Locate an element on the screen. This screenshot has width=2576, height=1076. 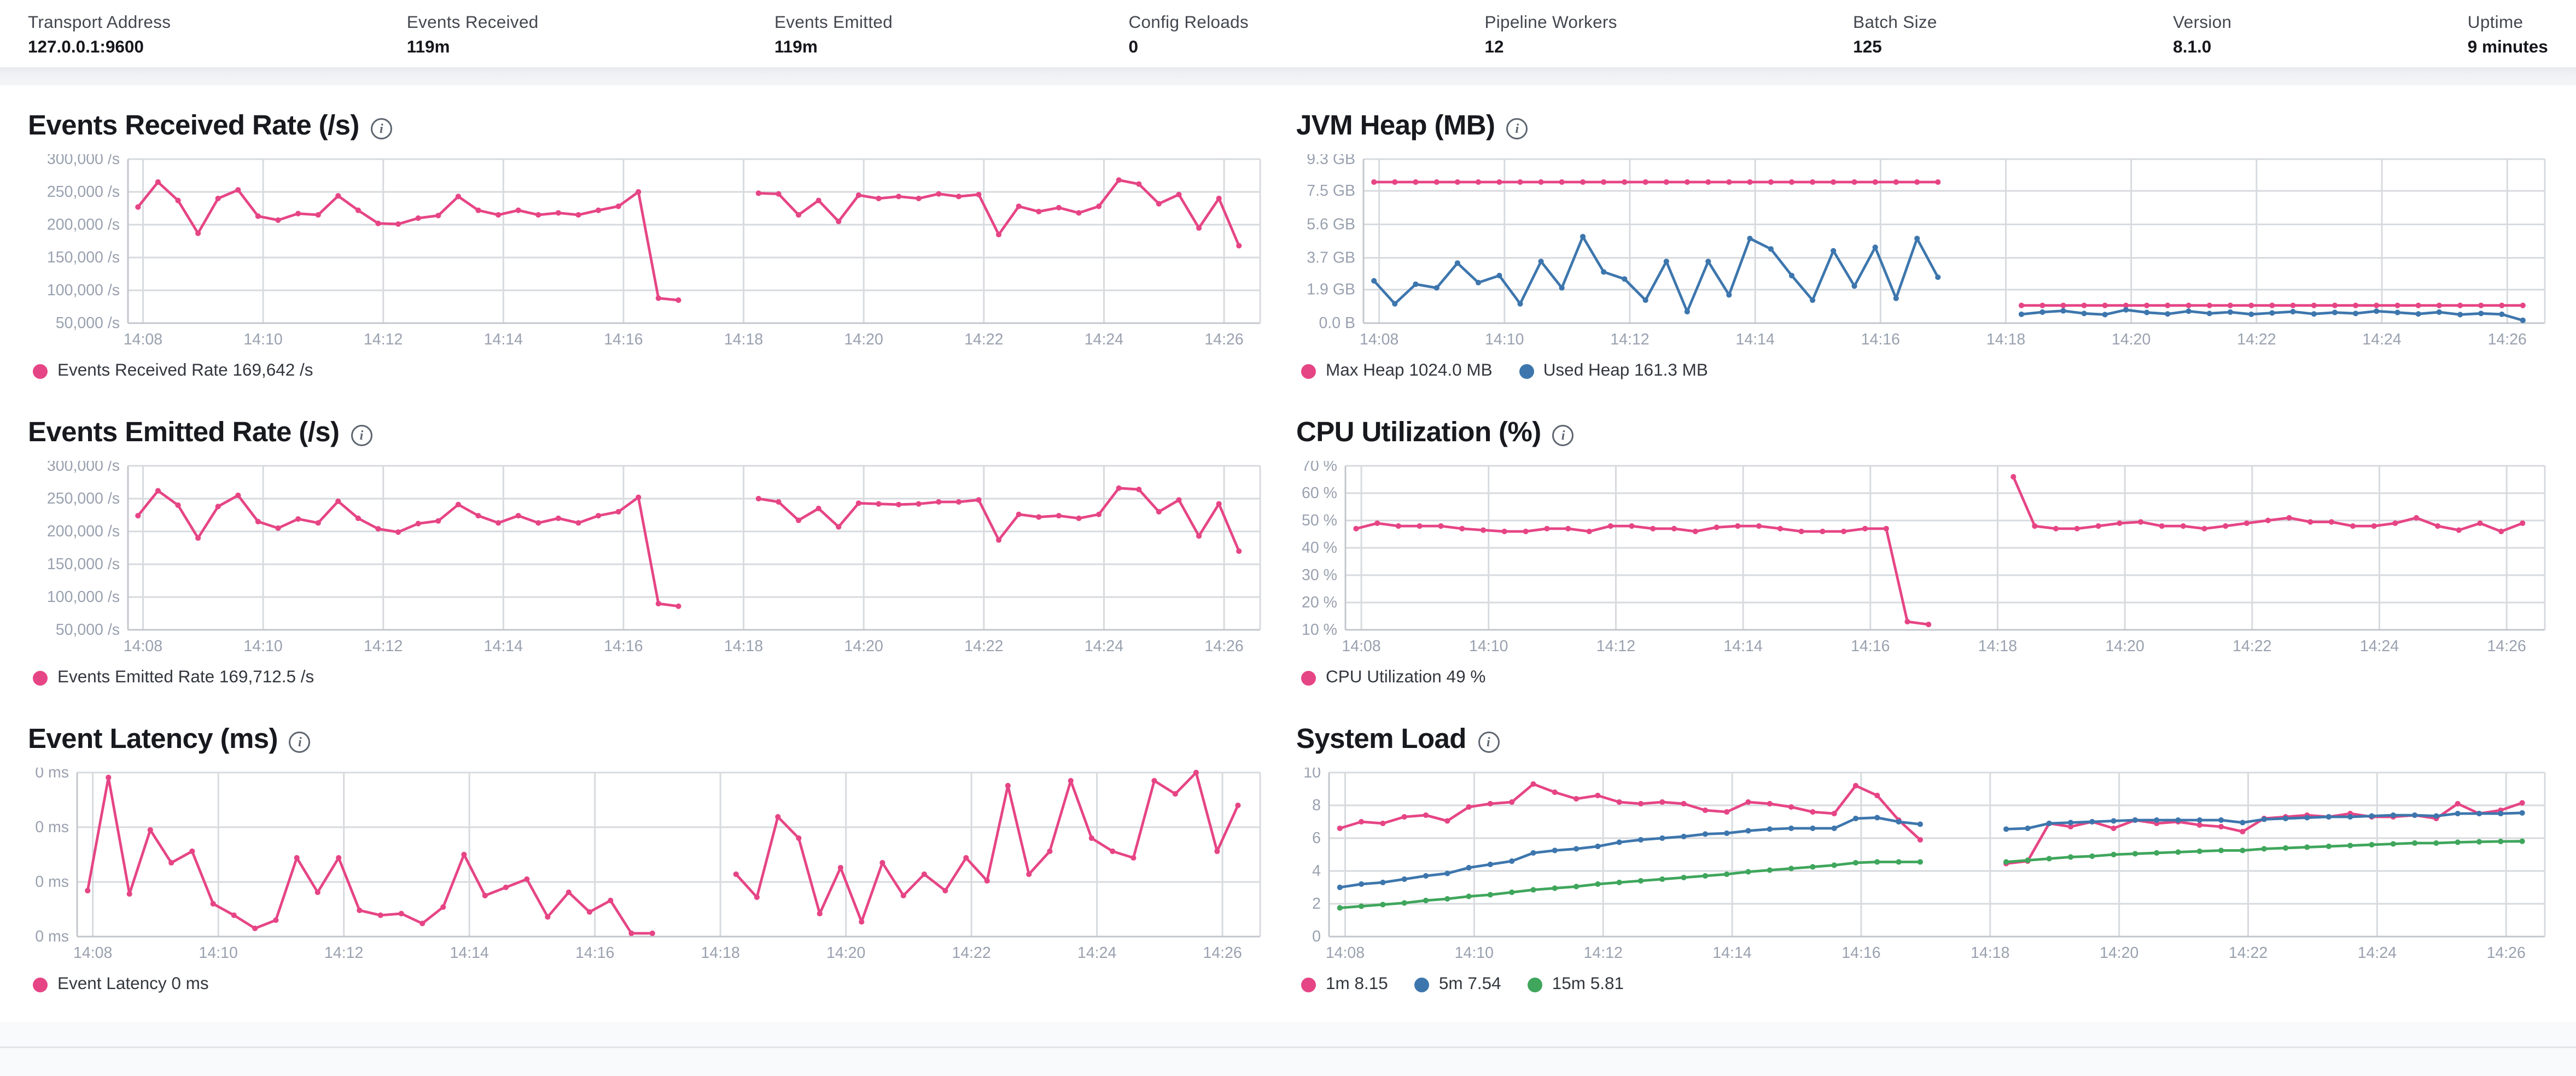
svg-text: 3.7 GB is located at coordinates (1331, 258).